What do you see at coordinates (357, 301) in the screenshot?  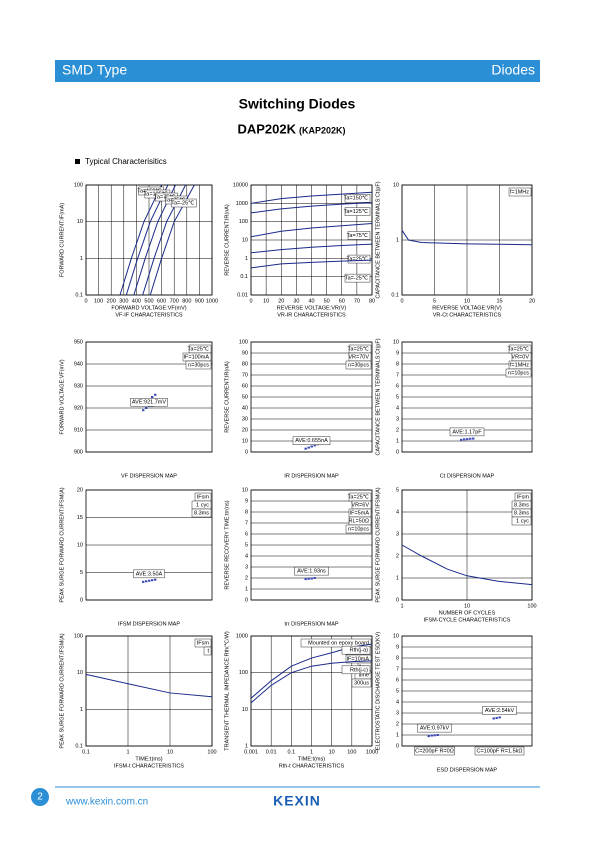 I see `x-tick-label: 70` at bounding box center [357, 301].